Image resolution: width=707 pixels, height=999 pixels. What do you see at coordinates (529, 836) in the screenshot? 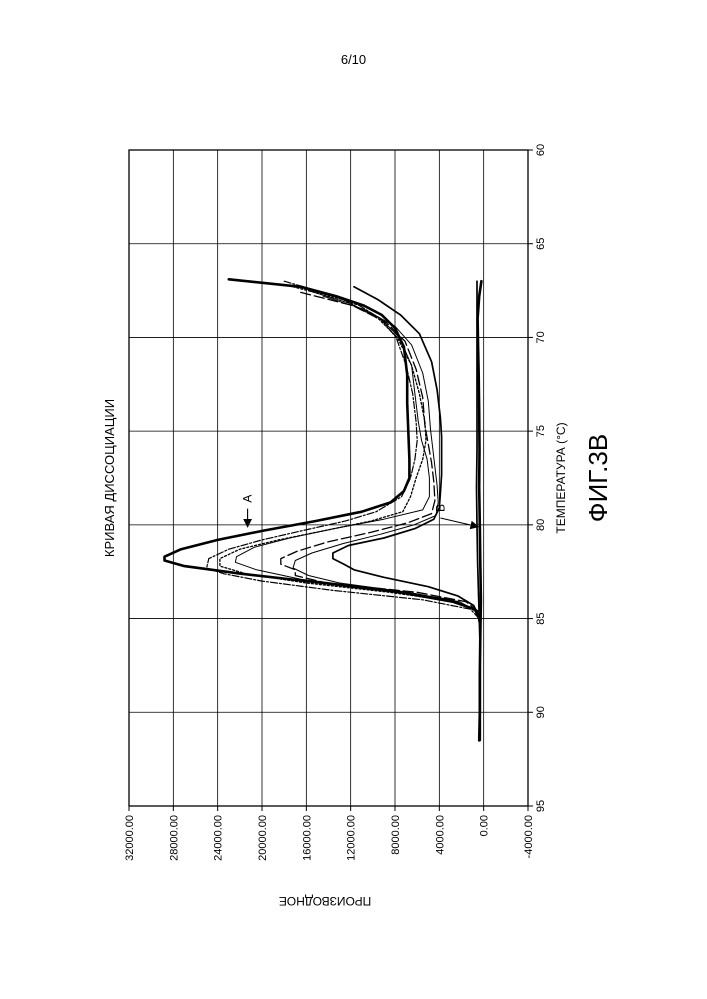
I see `y-tick-label: -4000.00` at bounding box center [529, 836].